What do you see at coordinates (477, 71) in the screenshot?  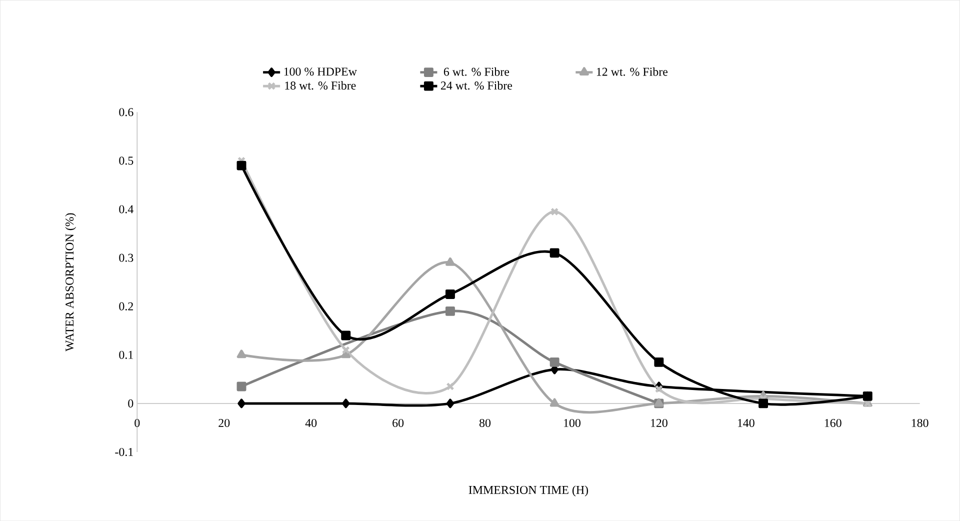 I see `legend-label: 6 wt. % Fibre` at bounding box center [477, 71].